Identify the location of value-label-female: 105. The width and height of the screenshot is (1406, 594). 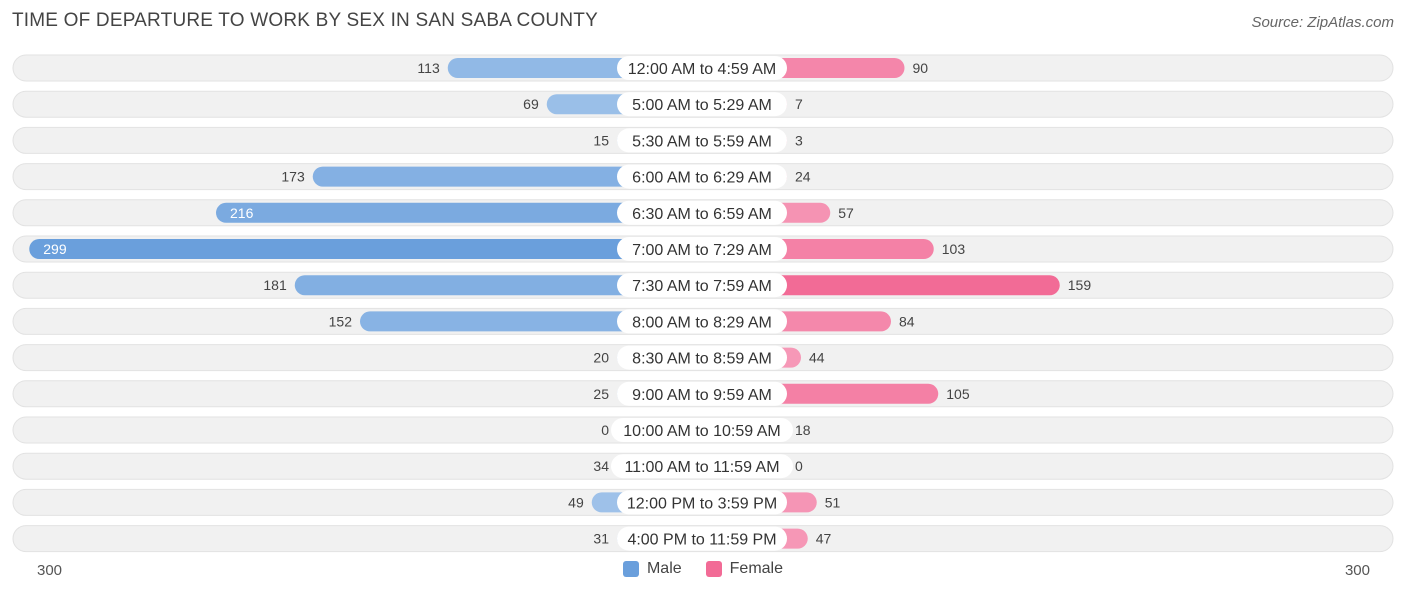
(958, 394).